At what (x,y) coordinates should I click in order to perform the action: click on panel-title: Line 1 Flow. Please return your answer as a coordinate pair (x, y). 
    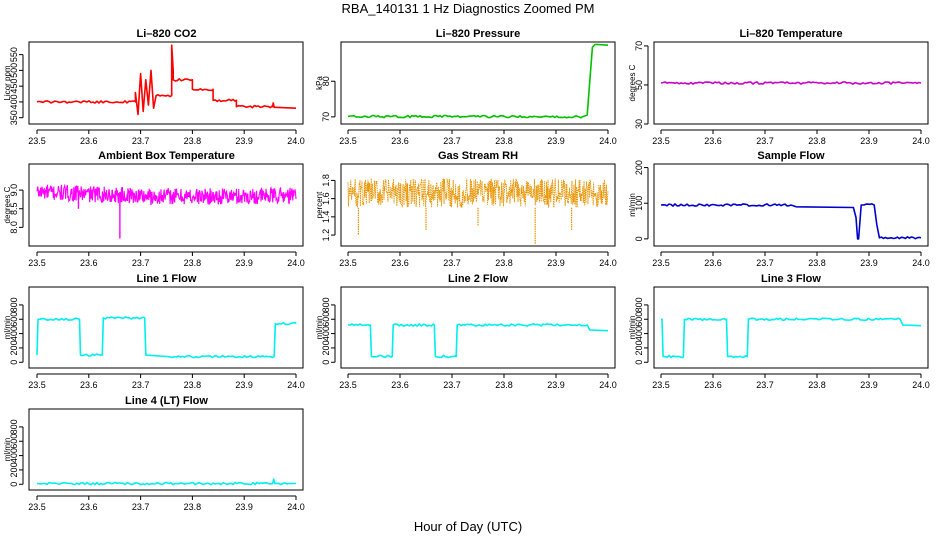
    Looking at the image, I should click on (167, 279).